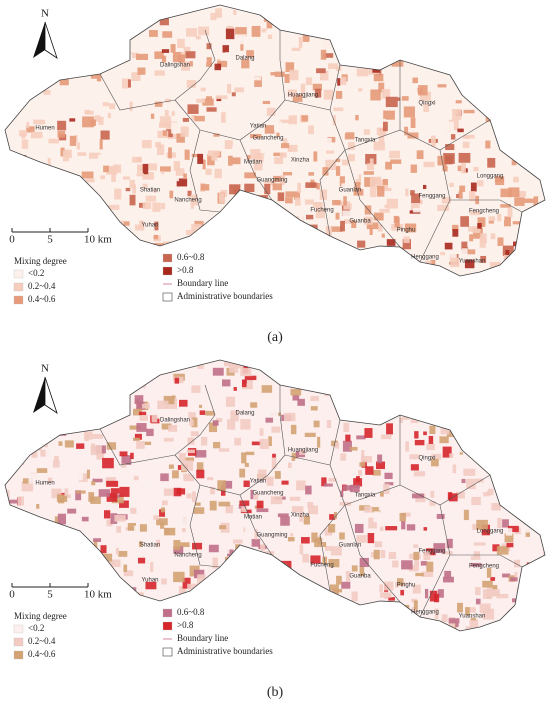 The image size is (550, 710). I want to click on north-label: N, so click(45, 369).